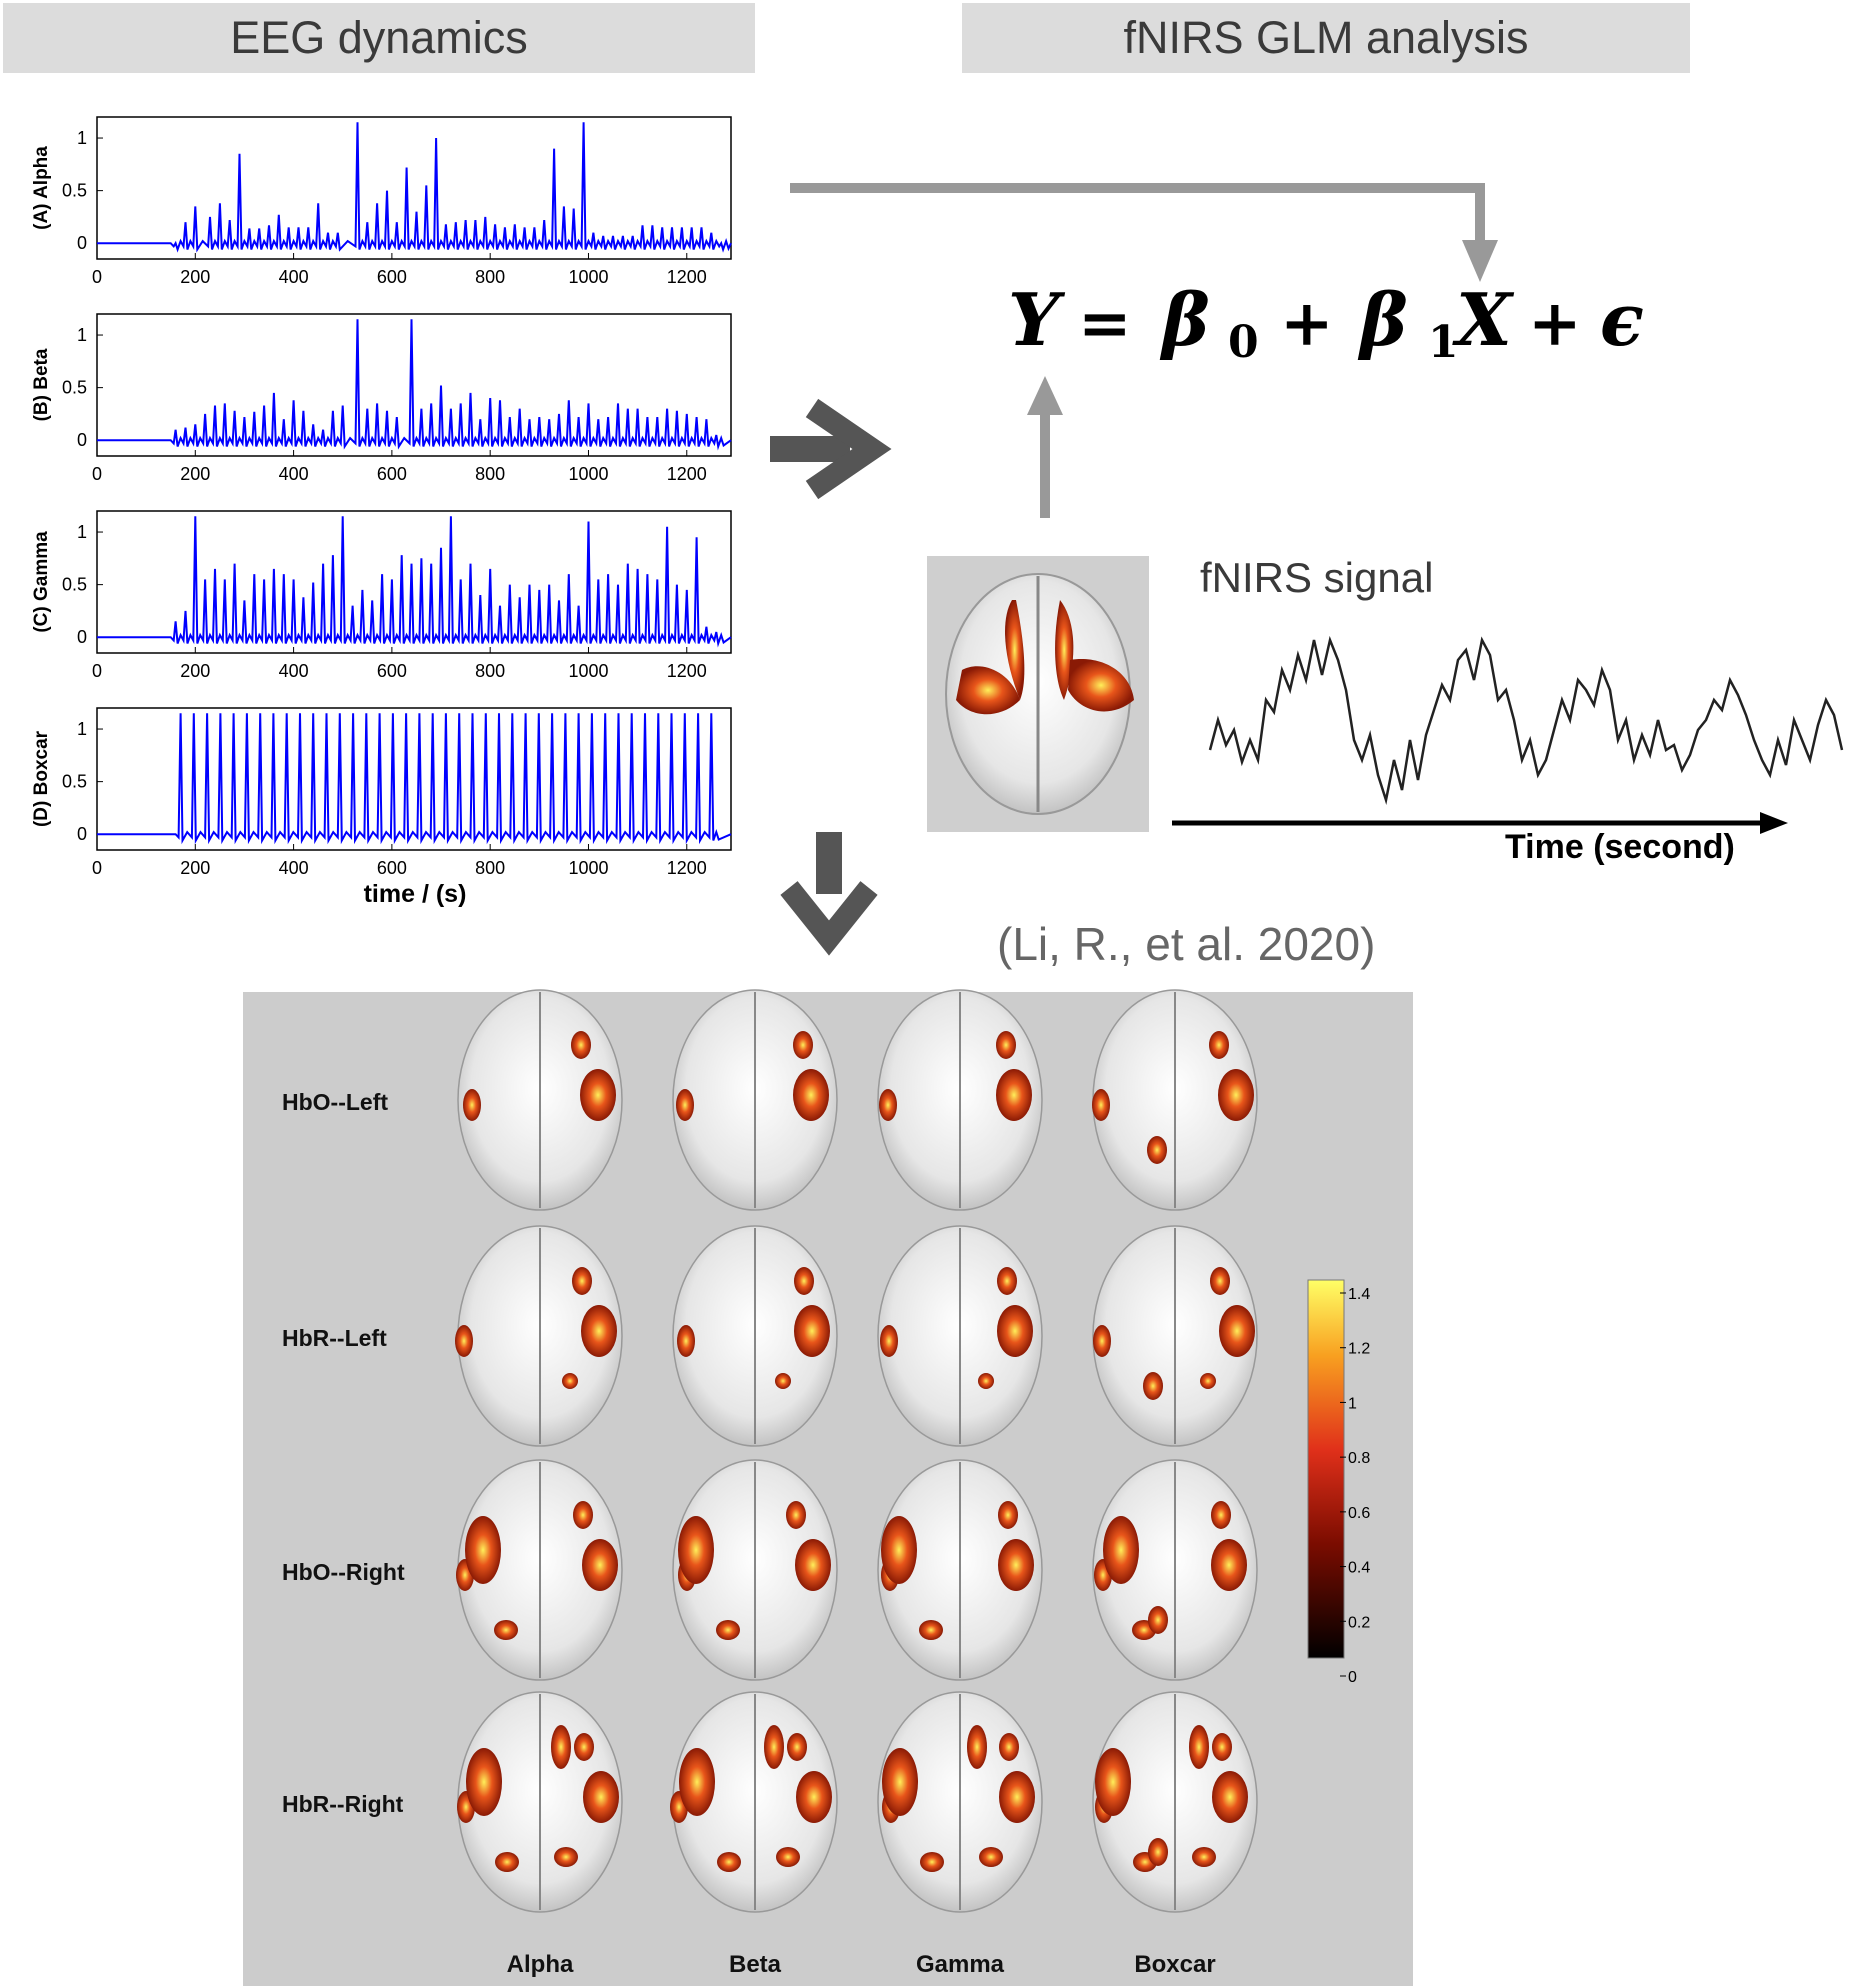 The width and height of the screenshot is (1850, 1986). What do you see at coordinates (1480, 823) in the screenshot?
I see `time-axis-arrow` at bounding box center [1480, 823].